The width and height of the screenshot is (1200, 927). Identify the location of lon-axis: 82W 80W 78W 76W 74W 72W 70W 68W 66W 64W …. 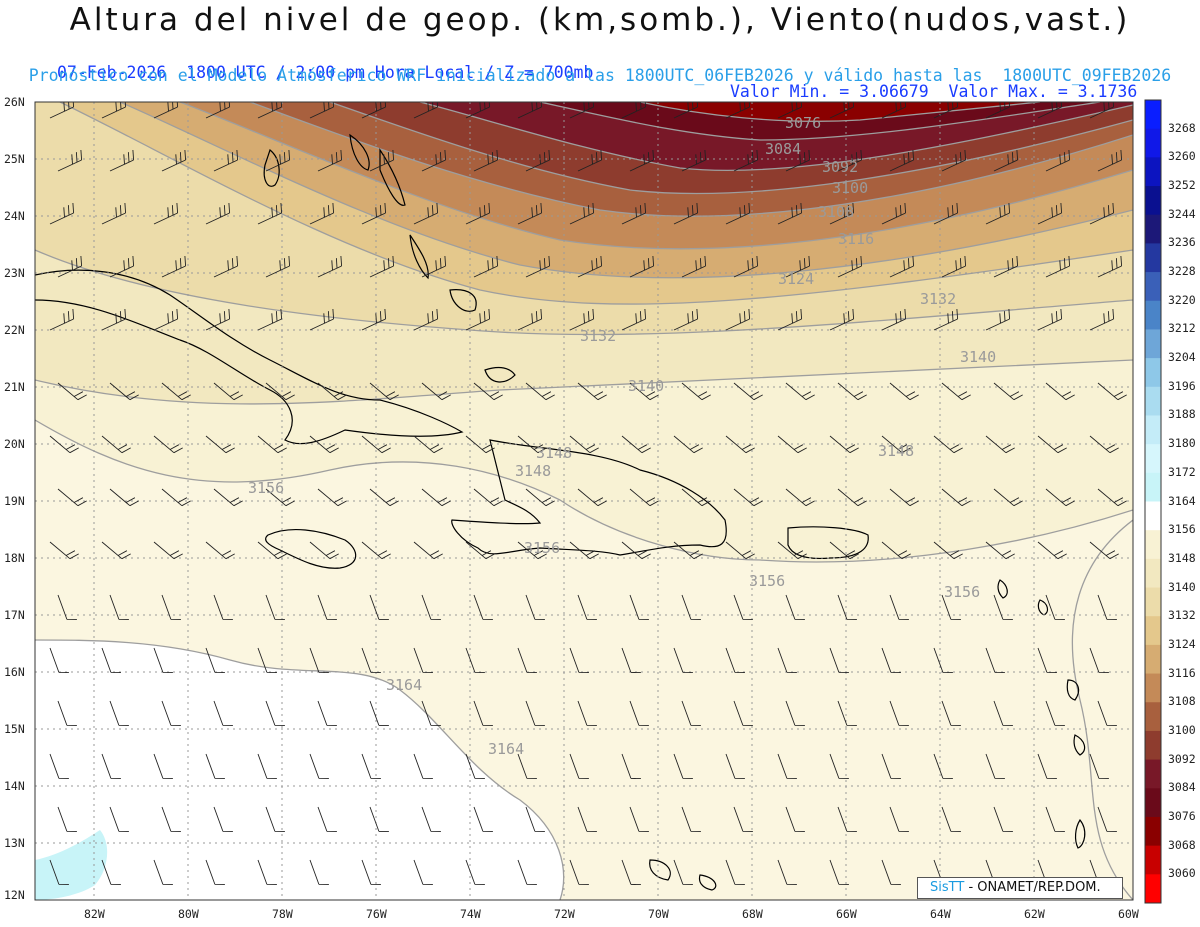
(611, 914).